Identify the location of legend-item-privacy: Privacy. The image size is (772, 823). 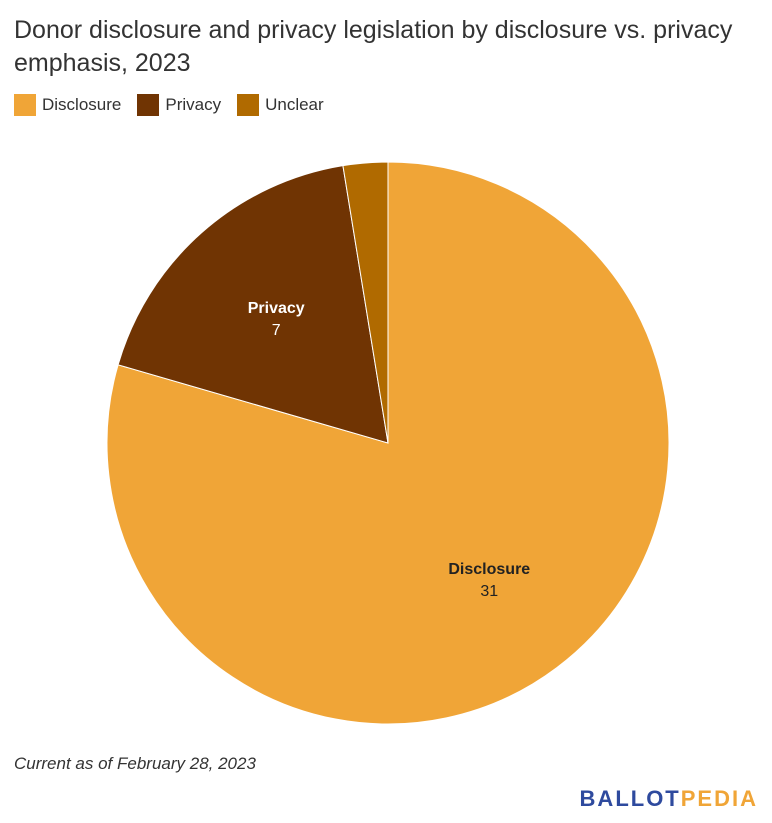
(179, 105).